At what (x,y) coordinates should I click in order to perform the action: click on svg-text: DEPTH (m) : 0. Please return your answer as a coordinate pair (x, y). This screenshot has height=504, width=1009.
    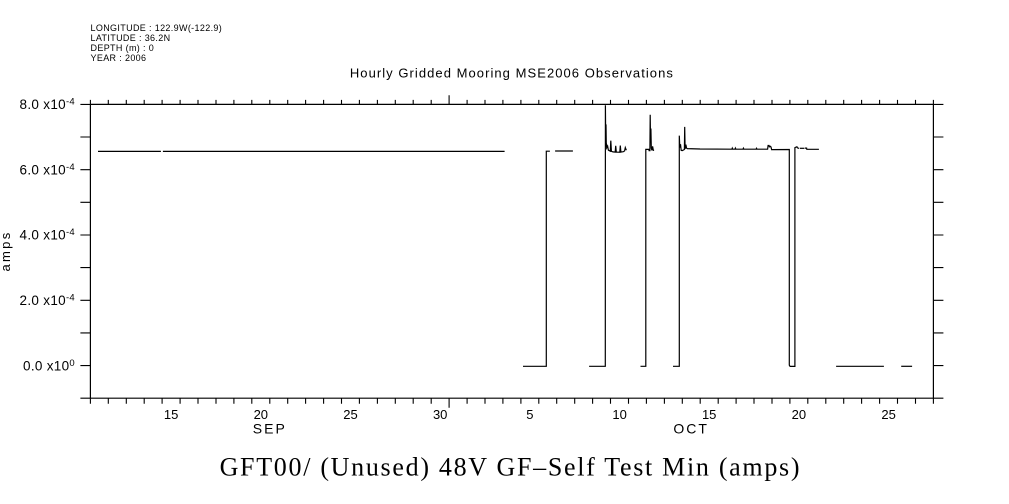
    Looking at the image, I should click on (123, 48).